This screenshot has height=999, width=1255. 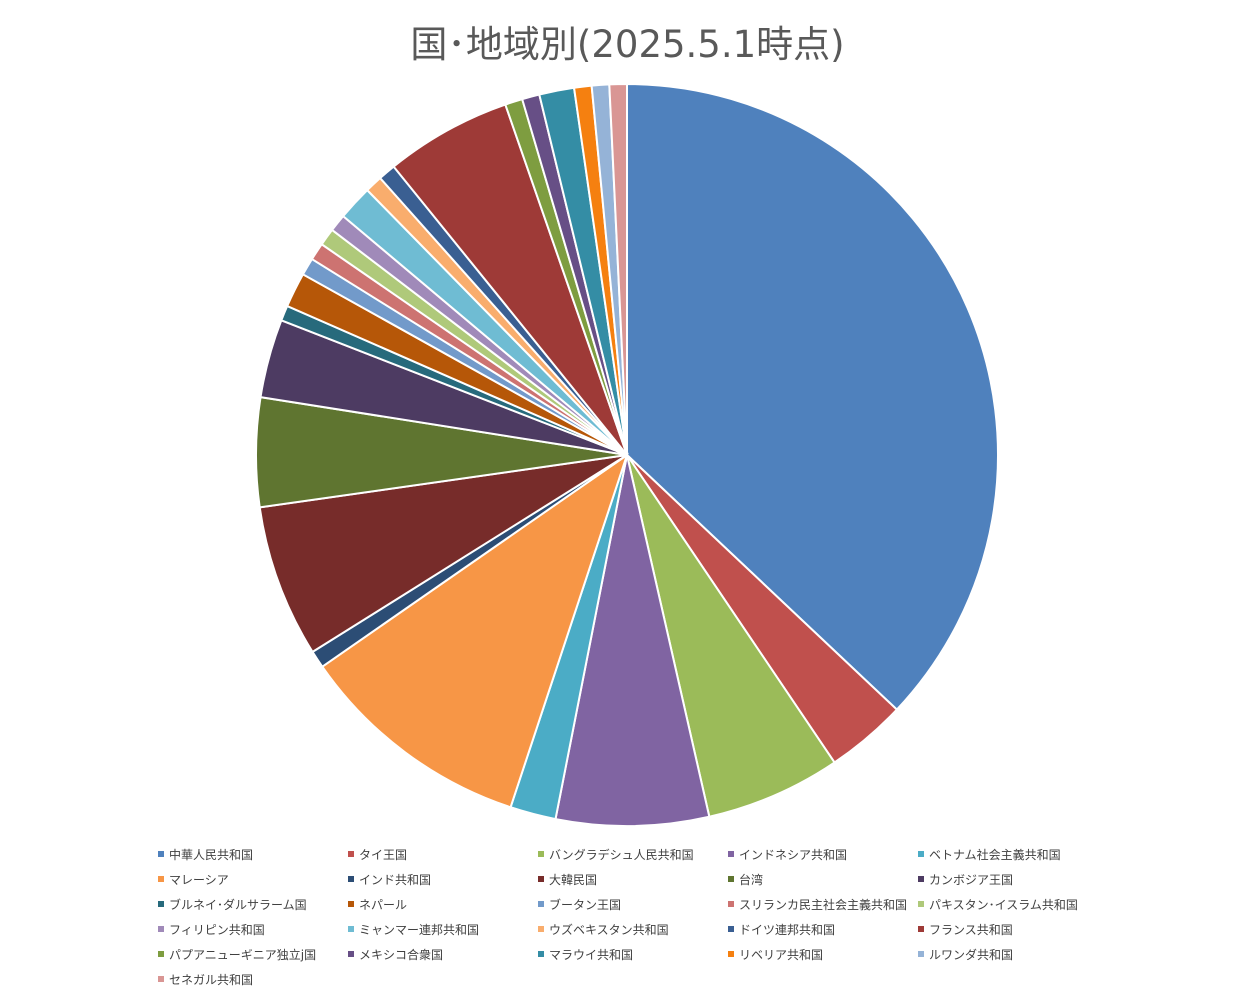 What do you see at coordinates (591, 954) in the screenshot?
I see `legend-label: マラウイ共和国` at bounding box center [591, 954].